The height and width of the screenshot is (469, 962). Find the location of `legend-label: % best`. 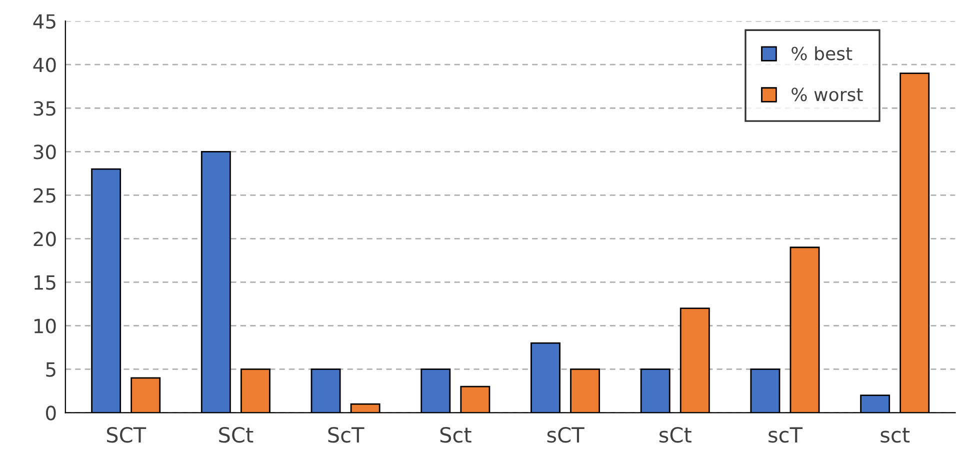

legend-label: % best is located at coordinates (822, 53).